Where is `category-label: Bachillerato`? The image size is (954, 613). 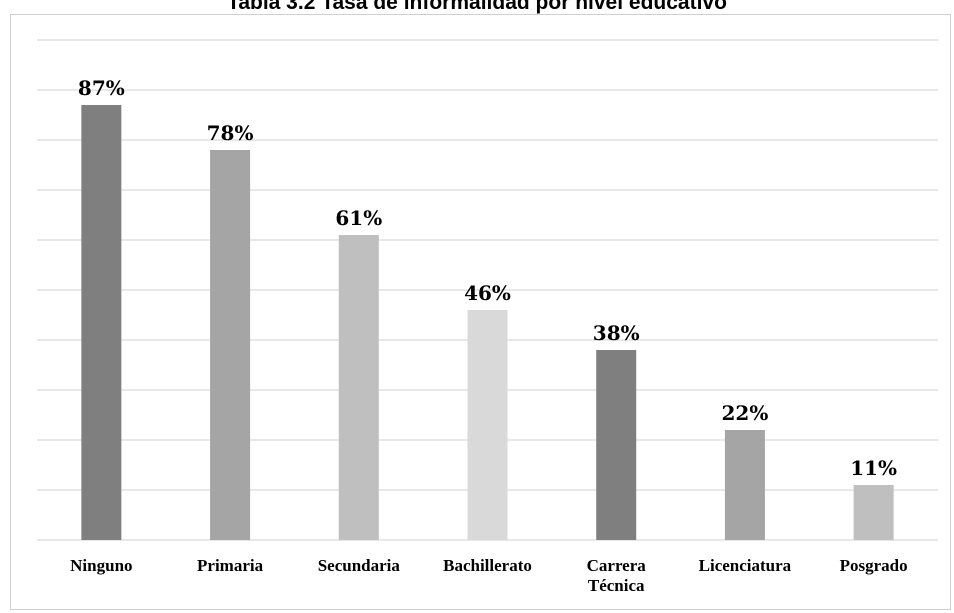 category-label: Bachillerato is located at coordinates (487, 565).